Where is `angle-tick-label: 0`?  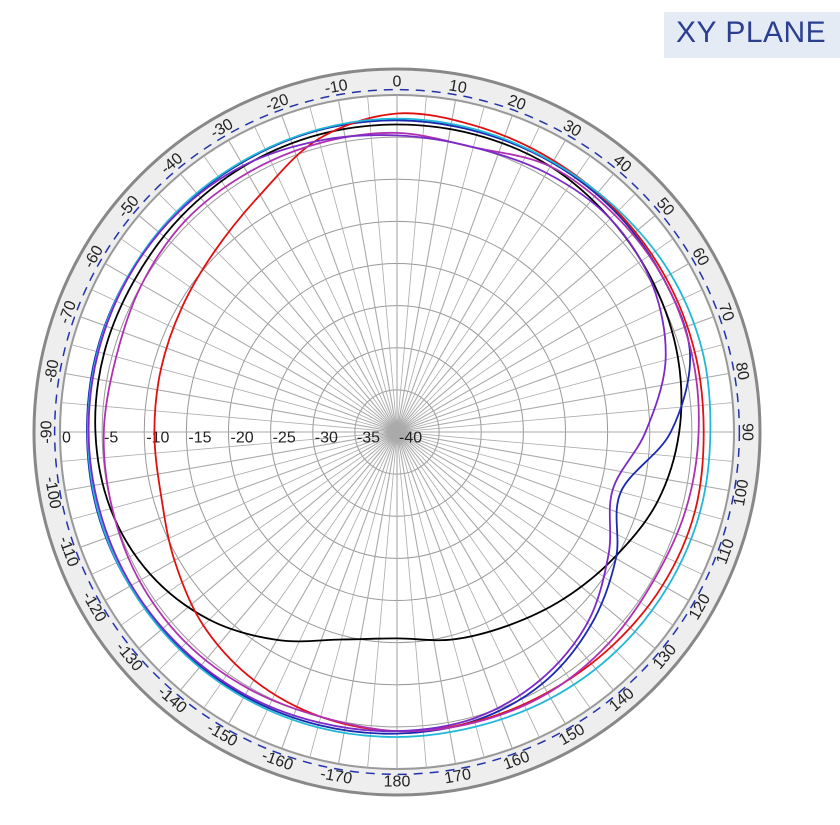
angle-tick-label: 0 is located at coordinates (397, 82).